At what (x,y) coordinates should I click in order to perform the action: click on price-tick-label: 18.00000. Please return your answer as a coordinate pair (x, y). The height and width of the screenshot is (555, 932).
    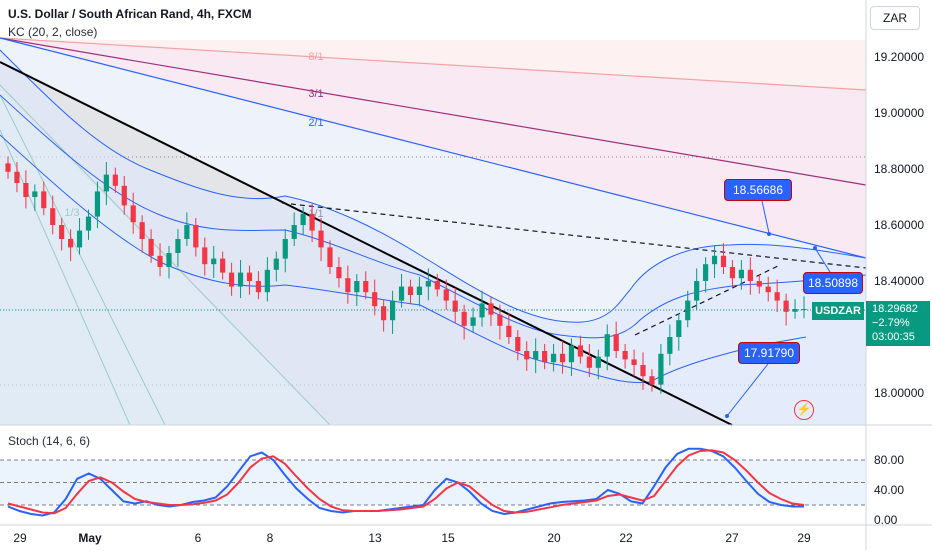
    Looking at the image, I should click on (899, 393).